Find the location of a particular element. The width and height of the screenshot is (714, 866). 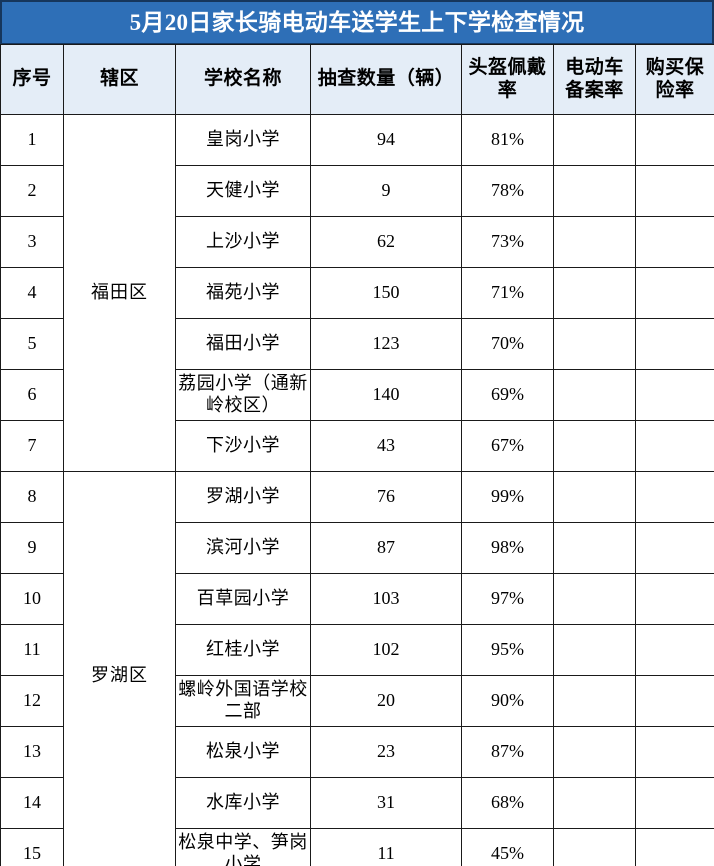

cell-sample-count: 150 is located at coordinates (386, 293).